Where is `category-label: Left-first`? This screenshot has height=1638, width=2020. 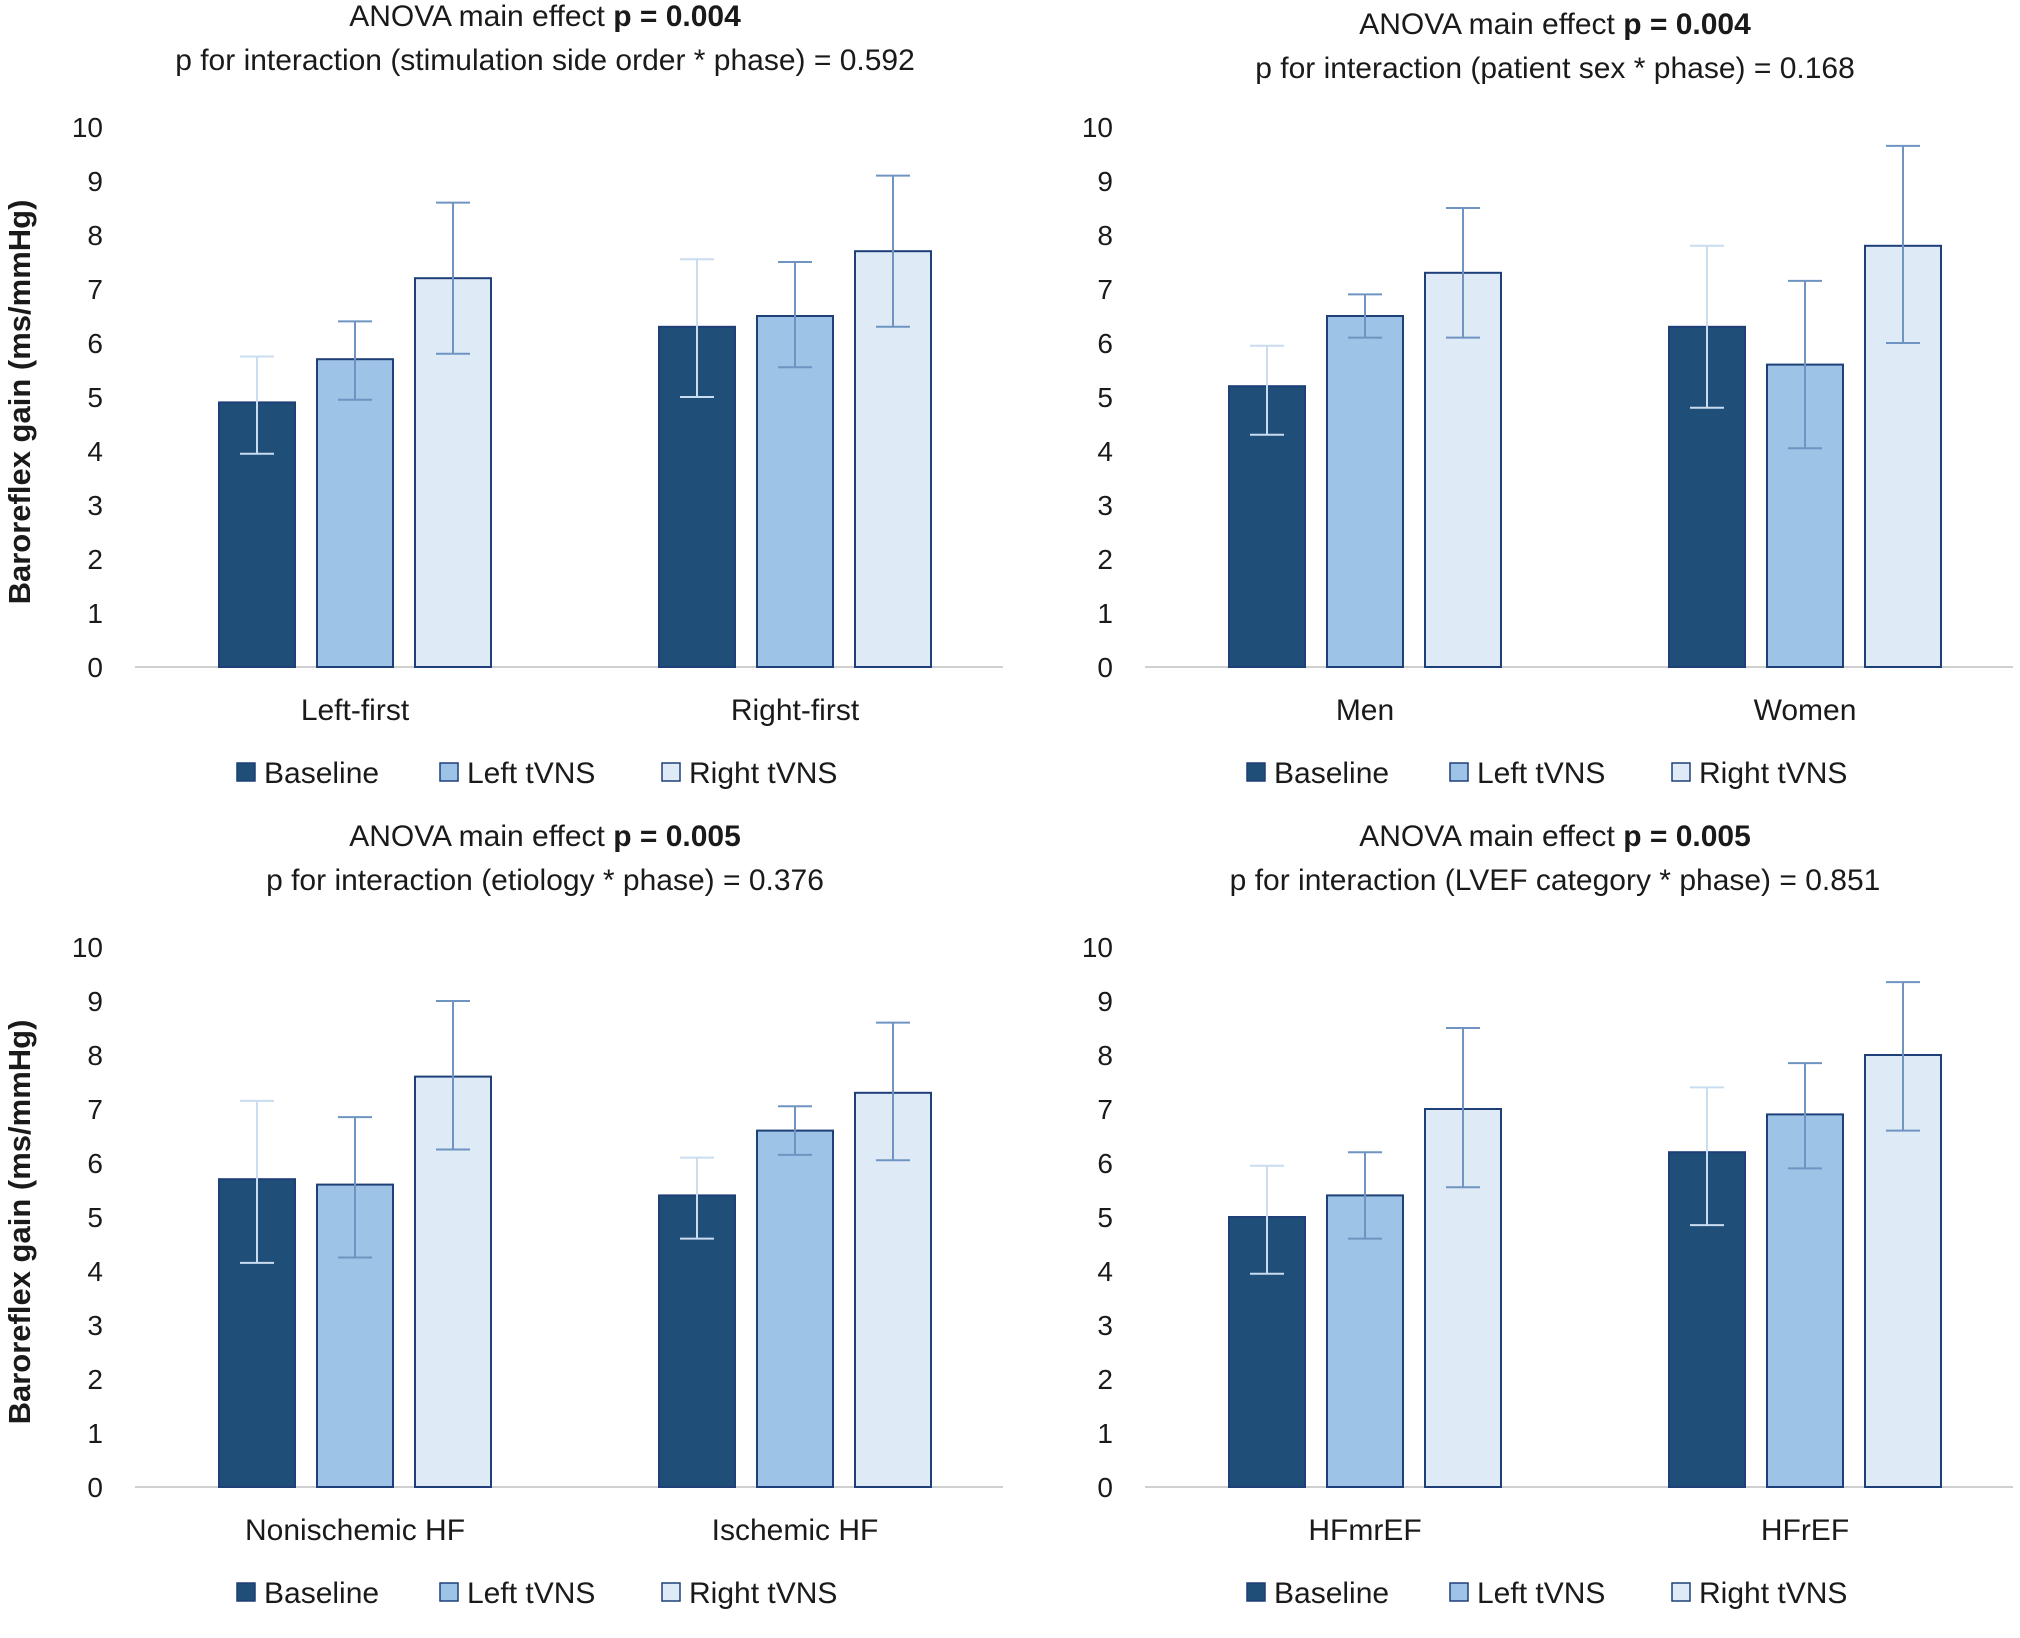 category-label: Left-first is located at coordinates (355, 710).